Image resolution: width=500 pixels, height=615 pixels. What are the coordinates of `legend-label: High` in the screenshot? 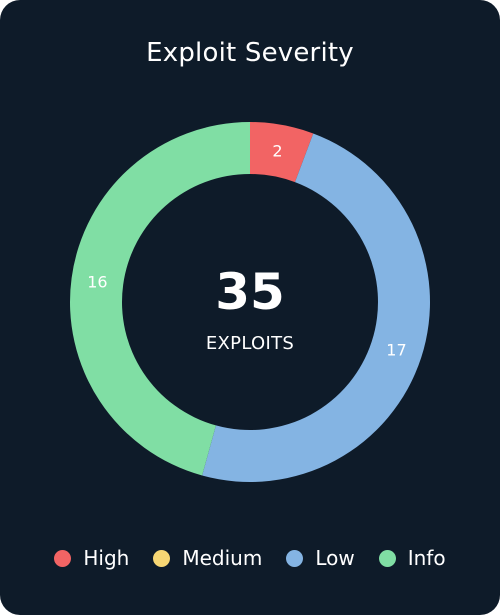 It's located at (106, 558).